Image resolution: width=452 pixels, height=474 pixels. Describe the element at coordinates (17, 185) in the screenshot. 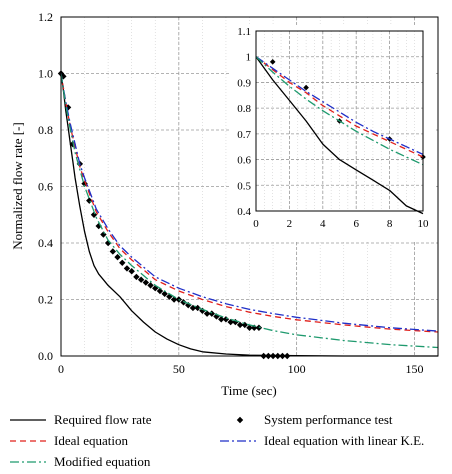

I see `y-axis-label: Normalized flow rate [-]` at that location.